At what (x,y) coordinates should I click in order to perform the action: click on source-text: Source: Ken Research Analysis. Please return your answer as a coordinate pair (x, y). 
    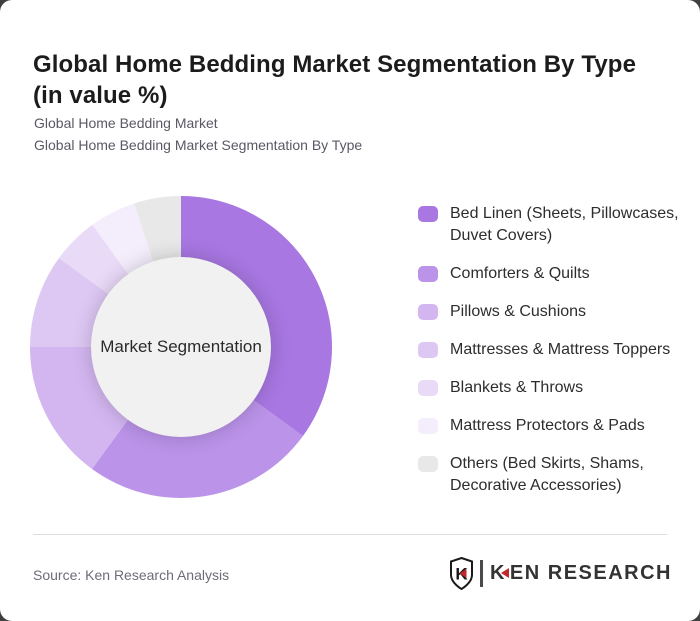
    Looking at the image, I should click on (131, 575).